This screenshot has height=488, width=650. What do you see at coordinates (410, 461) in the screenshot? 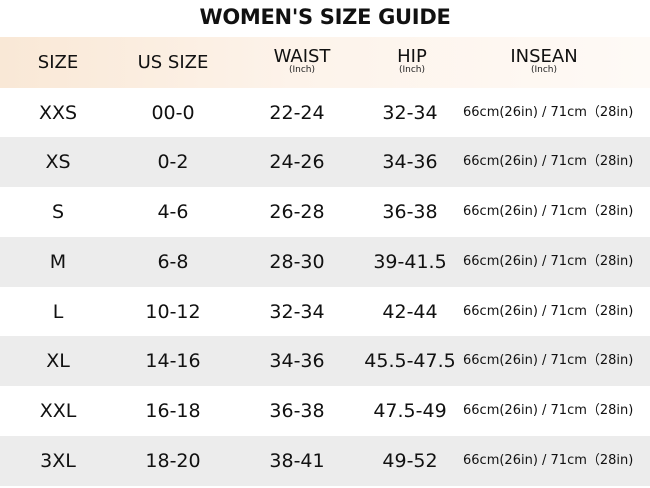
I see `hip-cell: 49-52` at bounding box center [410, 461].